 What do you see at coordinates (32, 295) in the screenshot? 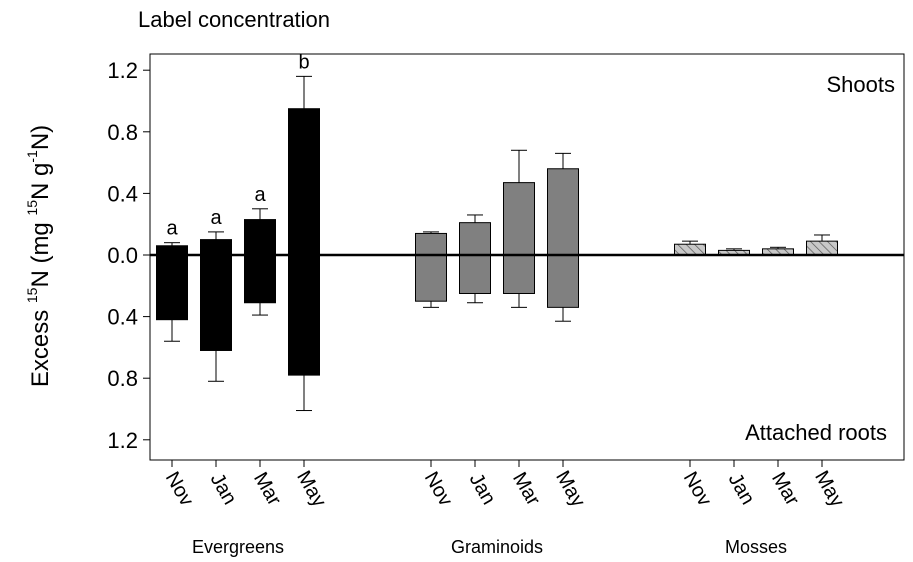
I see `y-axis-label-sup1: 15` at bounding box center [32, 295].